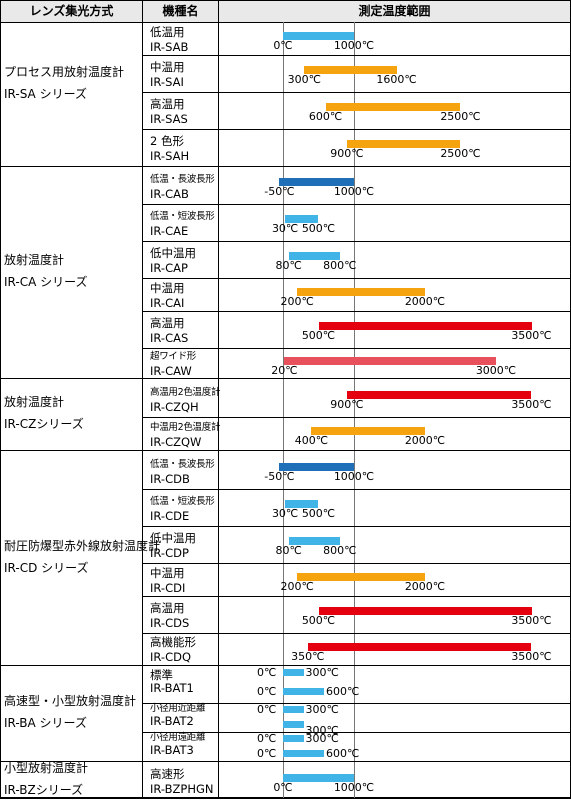 Image resolution: width=571 pixels, height=800 pixels. I want to click on model-code: IR-BAT2, so click(172, 721).